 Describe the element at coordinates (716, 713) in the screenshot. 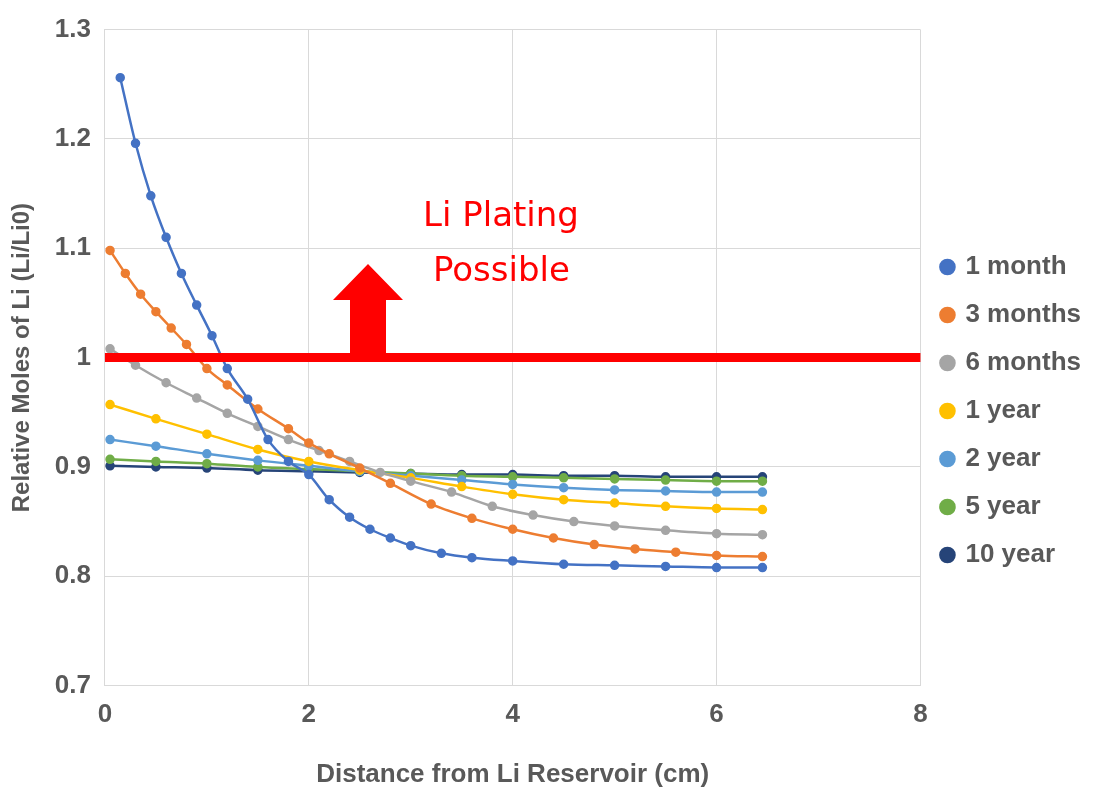

I see `x-tick-label: 6` at that location.